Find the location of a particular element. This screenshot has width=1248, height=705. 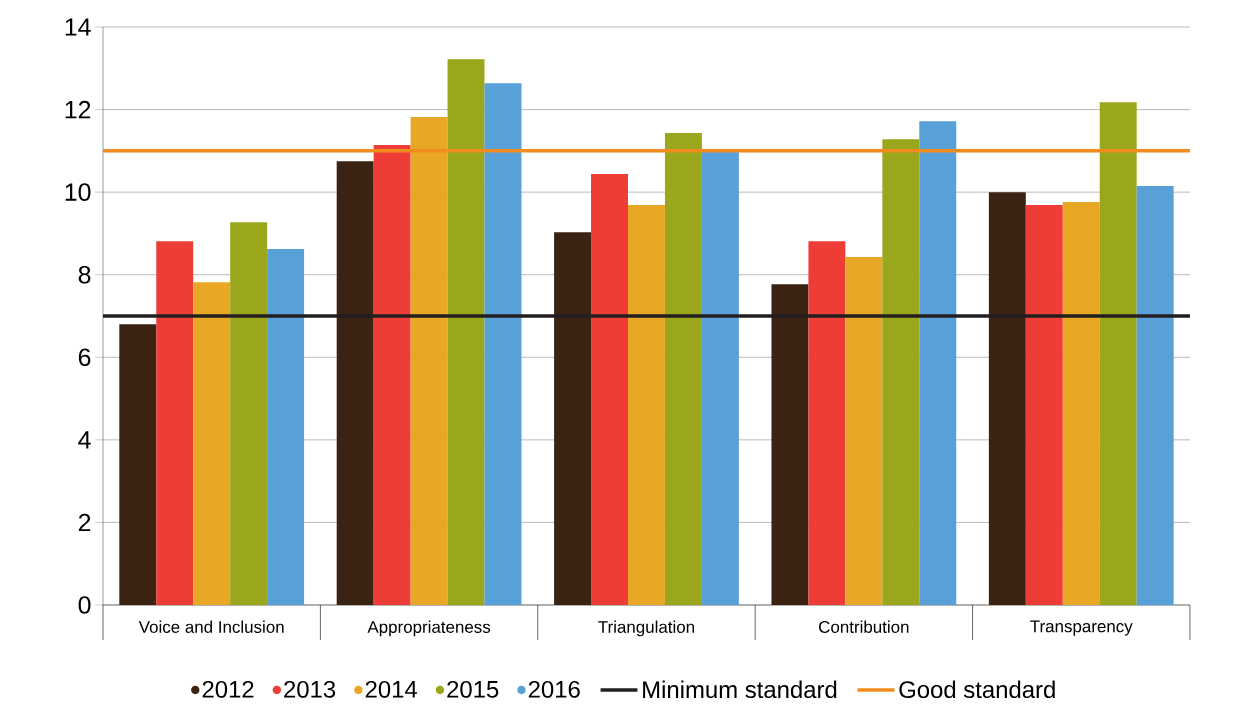

y-tick-label: 6 is located at coordinates (84, 357).